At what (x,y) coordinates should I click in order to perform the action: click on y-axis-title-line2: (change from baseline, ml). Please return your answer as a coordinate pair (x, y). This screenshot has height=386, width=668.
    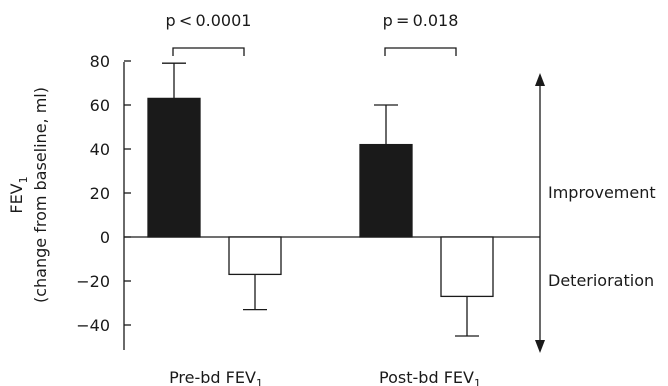
    Looking at the image, I should click on (40, 195).